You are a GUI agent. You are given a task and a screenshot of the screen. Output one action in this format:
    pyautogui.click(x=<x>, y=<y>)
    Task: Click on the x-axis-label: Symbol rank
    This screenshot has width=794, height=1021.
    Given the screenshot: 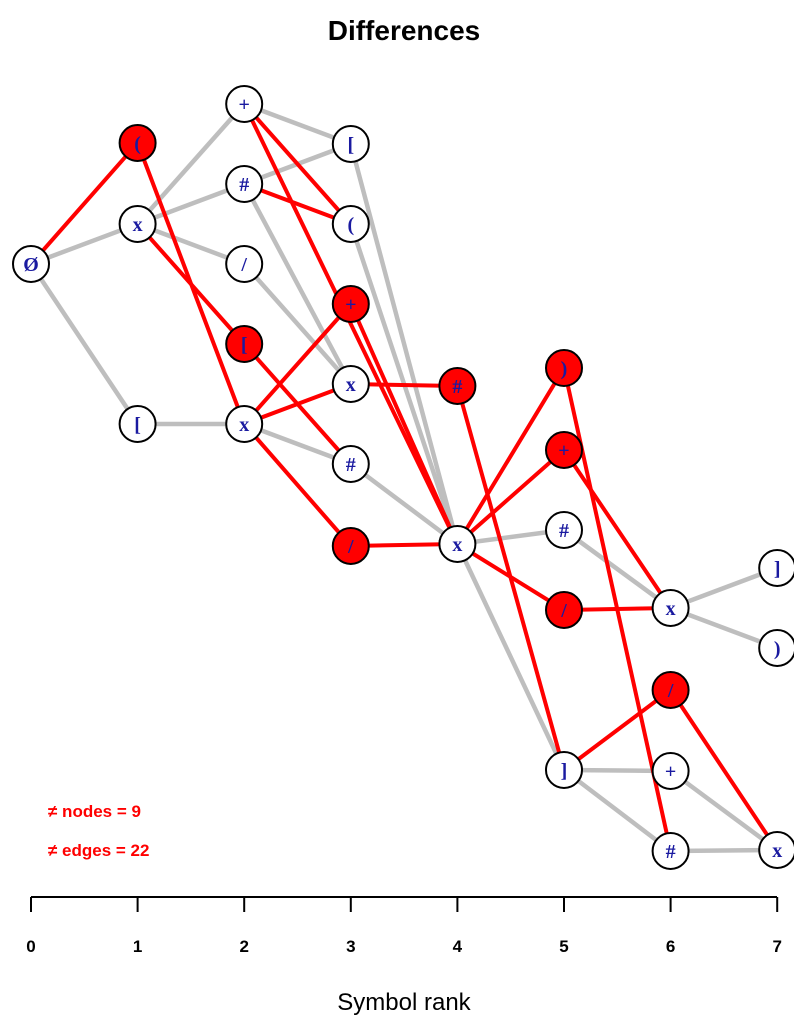 What is the action you would take?
    pyautogui.click(x=404, y=1002)
    